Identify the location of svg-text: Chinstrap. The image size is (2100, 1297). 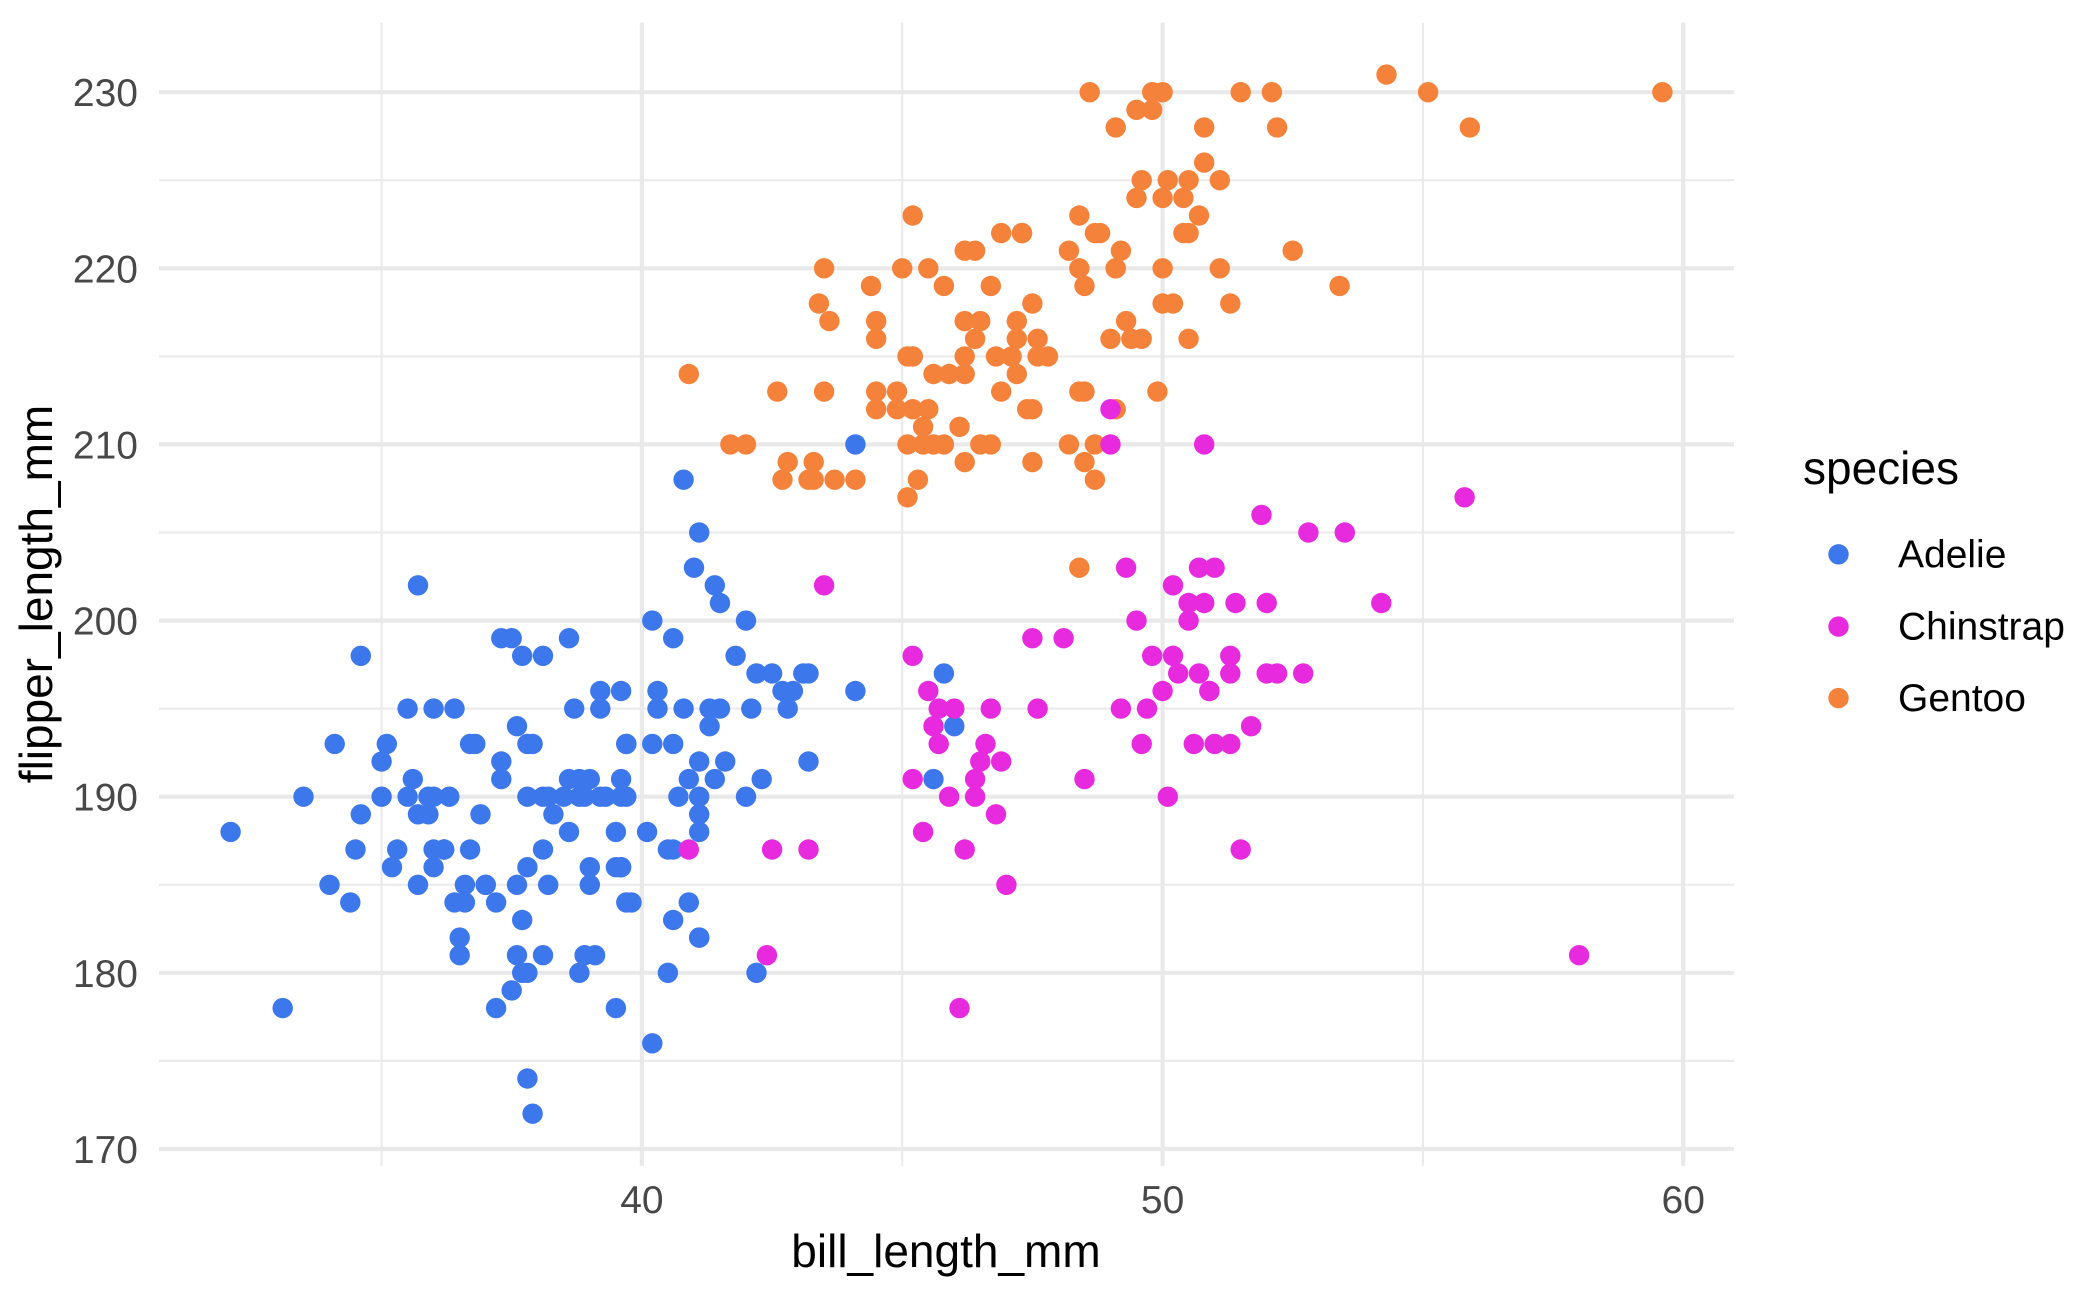
(1981, 627).